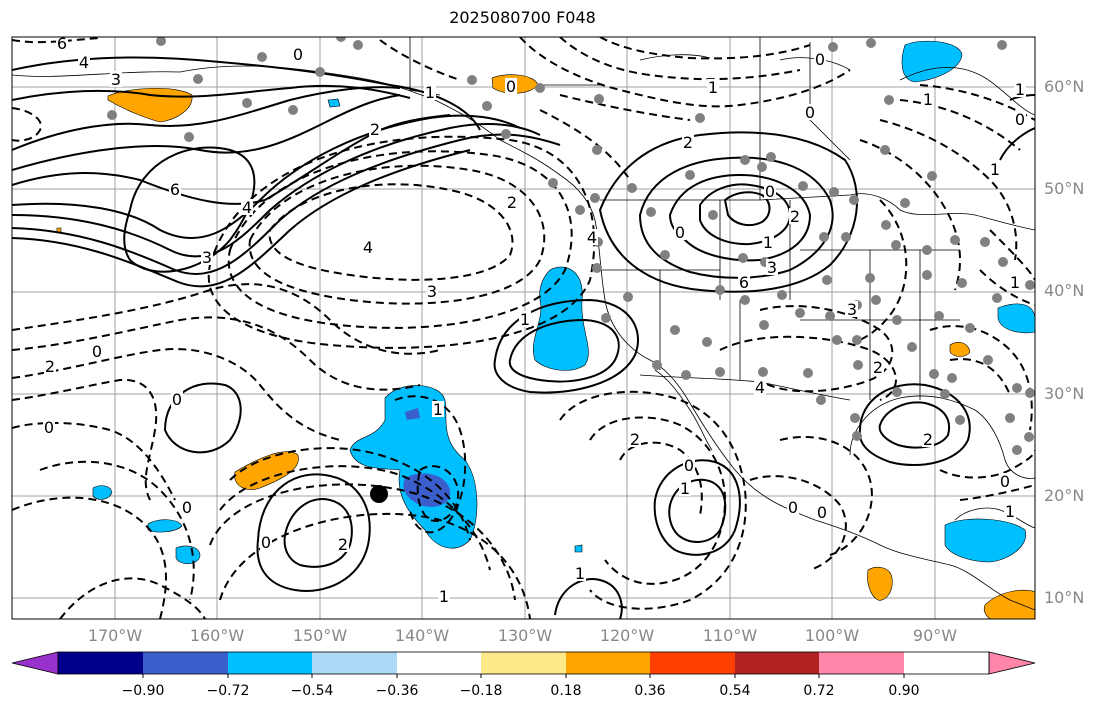 The width and height of the screenshot is (1105, 712). Describe the element at coordinates (522, 17) in the screenshot. I see `map-title: 2025080700 F048` at that location.